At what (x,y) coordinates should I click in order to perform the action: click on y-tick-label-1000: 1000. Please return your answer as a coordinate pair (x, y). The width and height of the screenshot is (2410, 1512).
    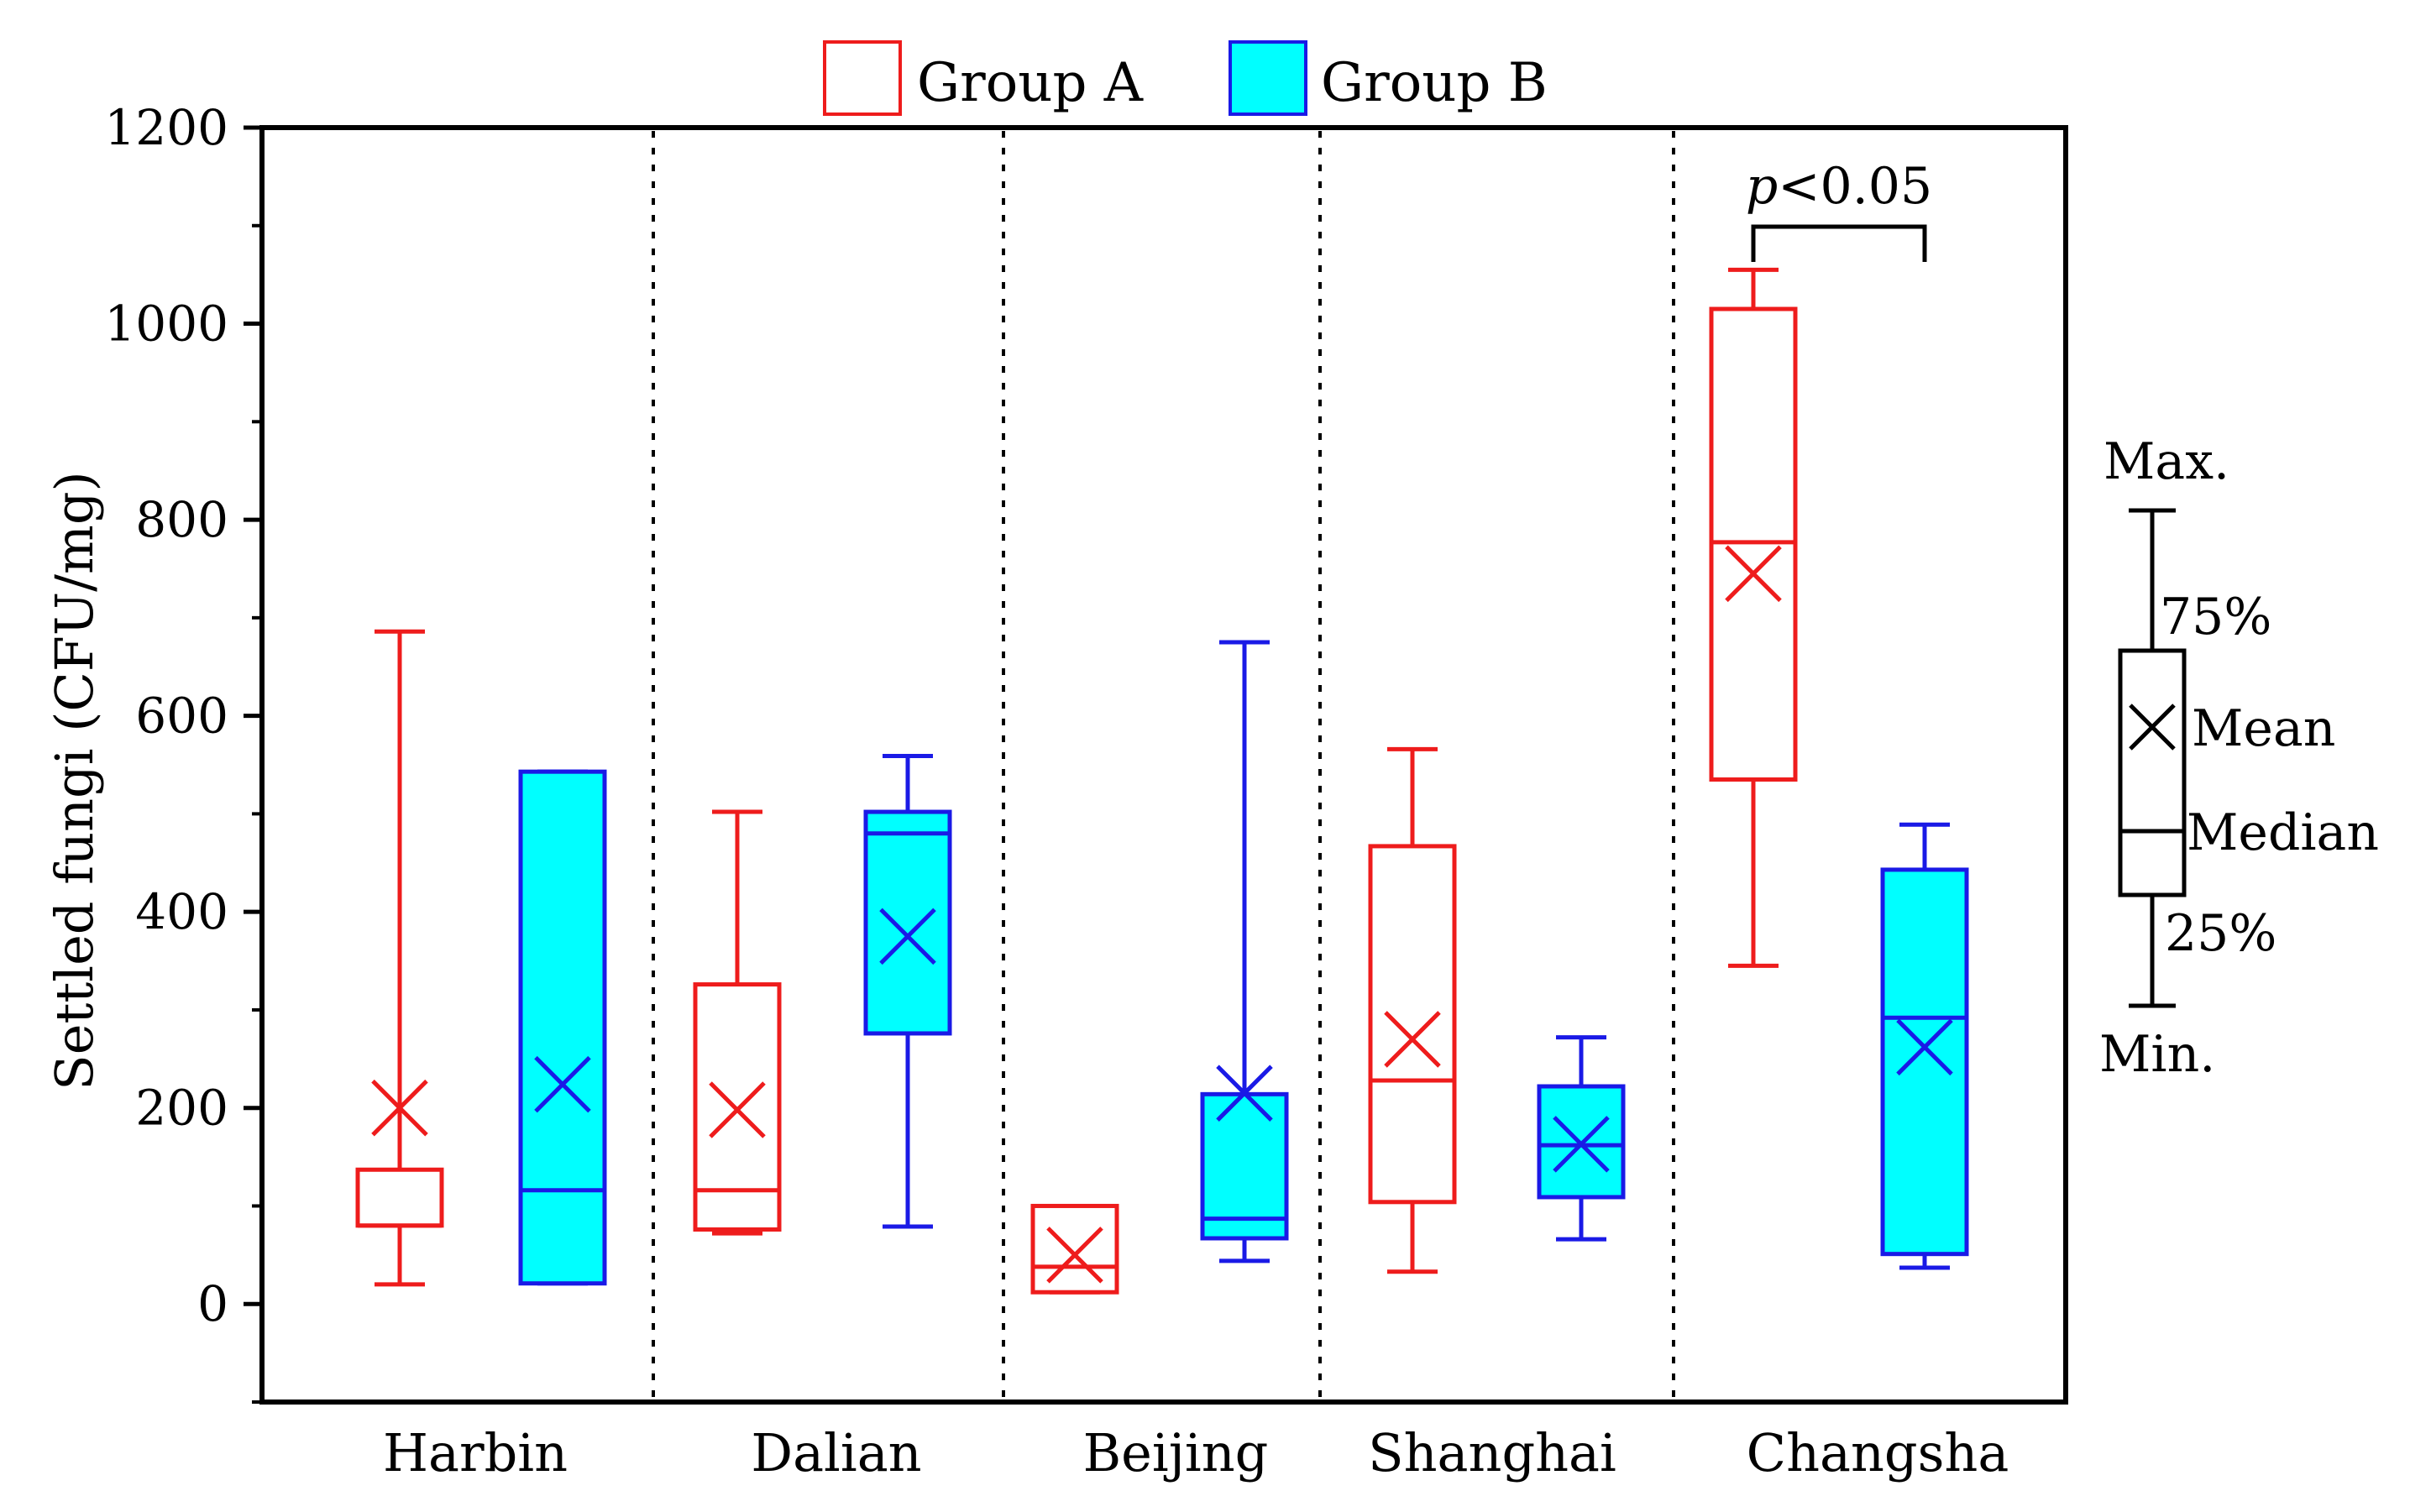
    Looking at the image, I should click on (166, 324).